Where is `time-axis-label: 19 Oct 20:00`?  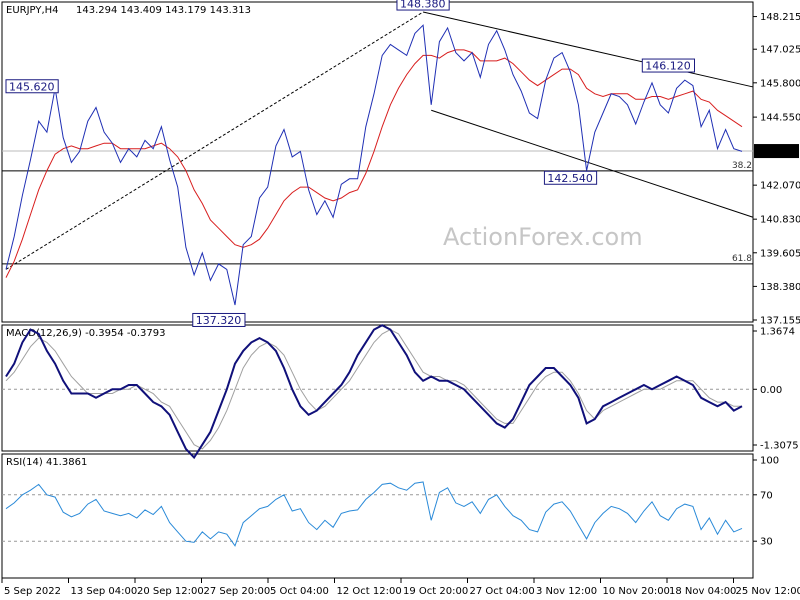
time-axis-label: 19 Oct 20:00 is located at coordinates (435, 591).